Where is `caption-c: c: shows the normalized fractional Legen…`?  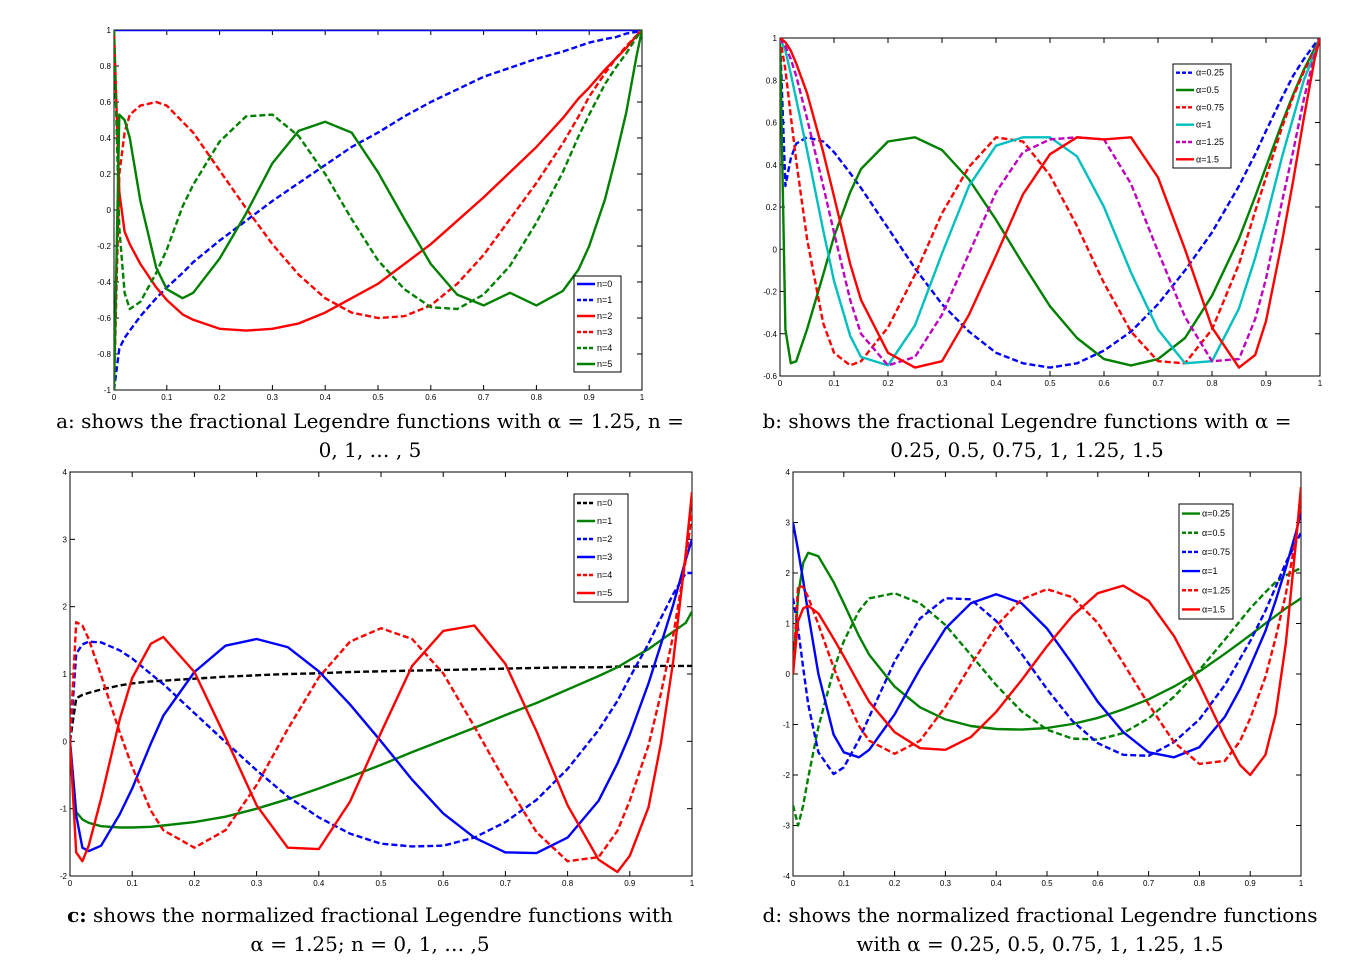
caption-c: c: shows the normalized fractional Legen… is located at coordinates (370, 930).